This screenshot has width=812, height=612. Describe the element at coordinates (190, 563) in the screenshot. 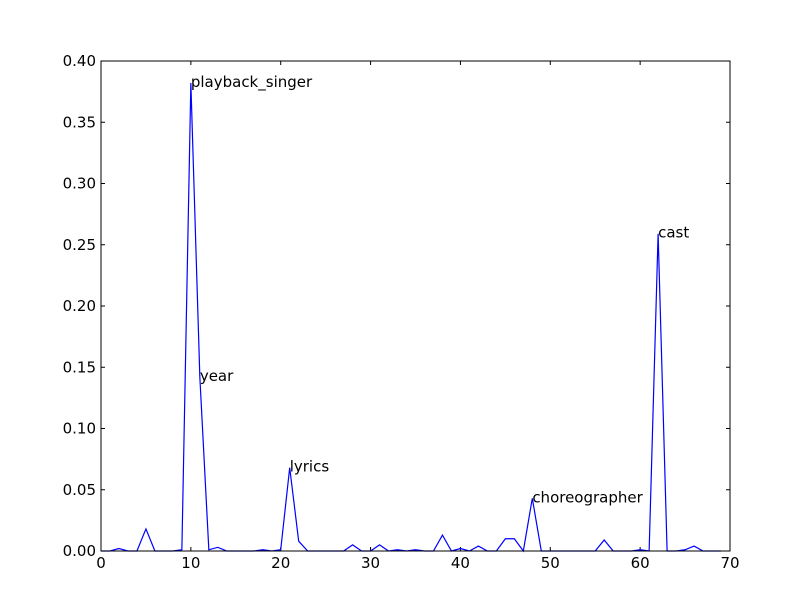

I see `x-tick-label: 10` at that location.